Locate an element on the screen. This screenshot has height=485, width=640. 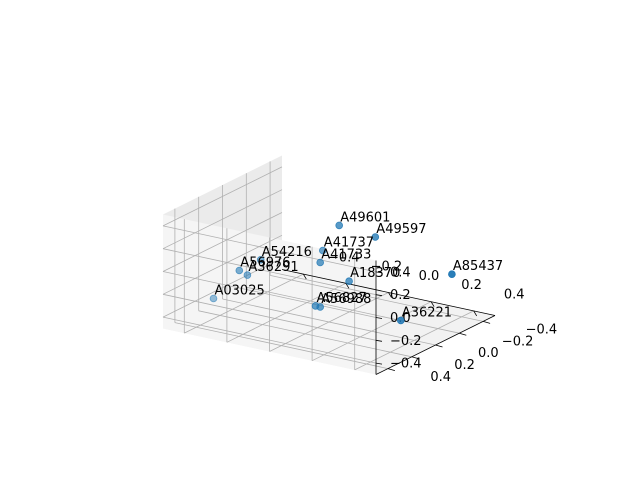
point-label-A56976: A56976 is located at coordinates (265, 263).